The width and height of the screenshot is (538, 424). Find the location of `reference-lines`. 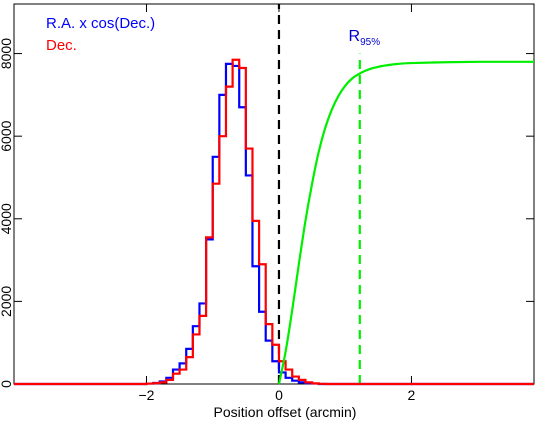

reference-lines is located at coordinates (319, 194).